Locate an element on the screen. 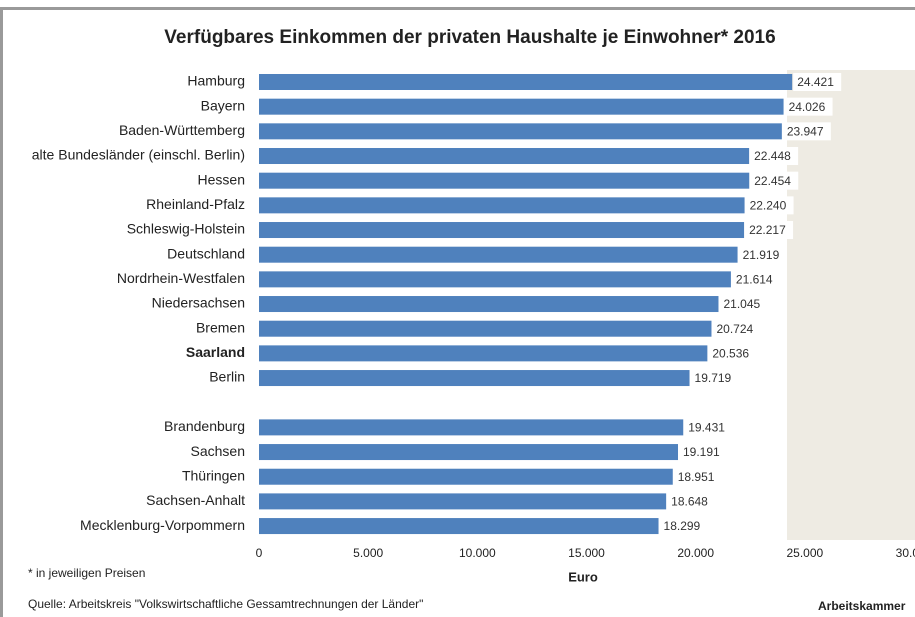 The width and height of the screenshot is (915, 617). value-label: 23.947 is located at coordinates (805, 132).